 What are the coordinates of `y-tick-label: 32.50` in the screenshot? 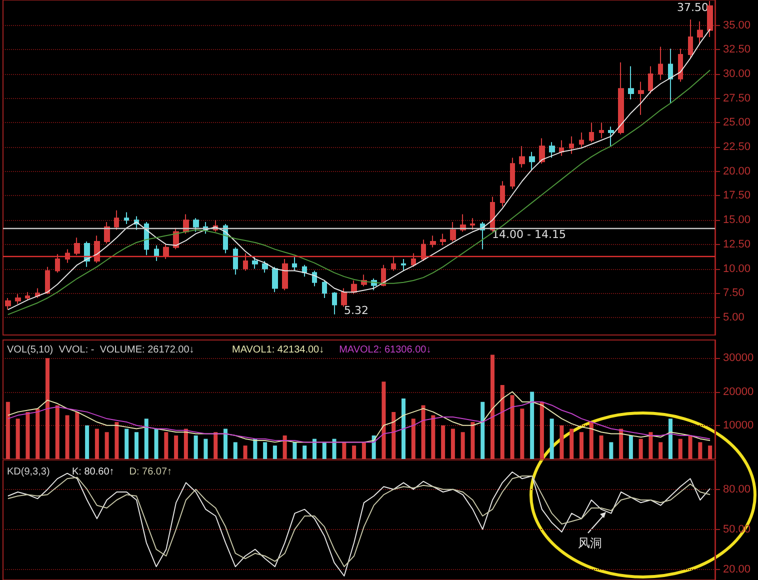 It's located at (737, 50).